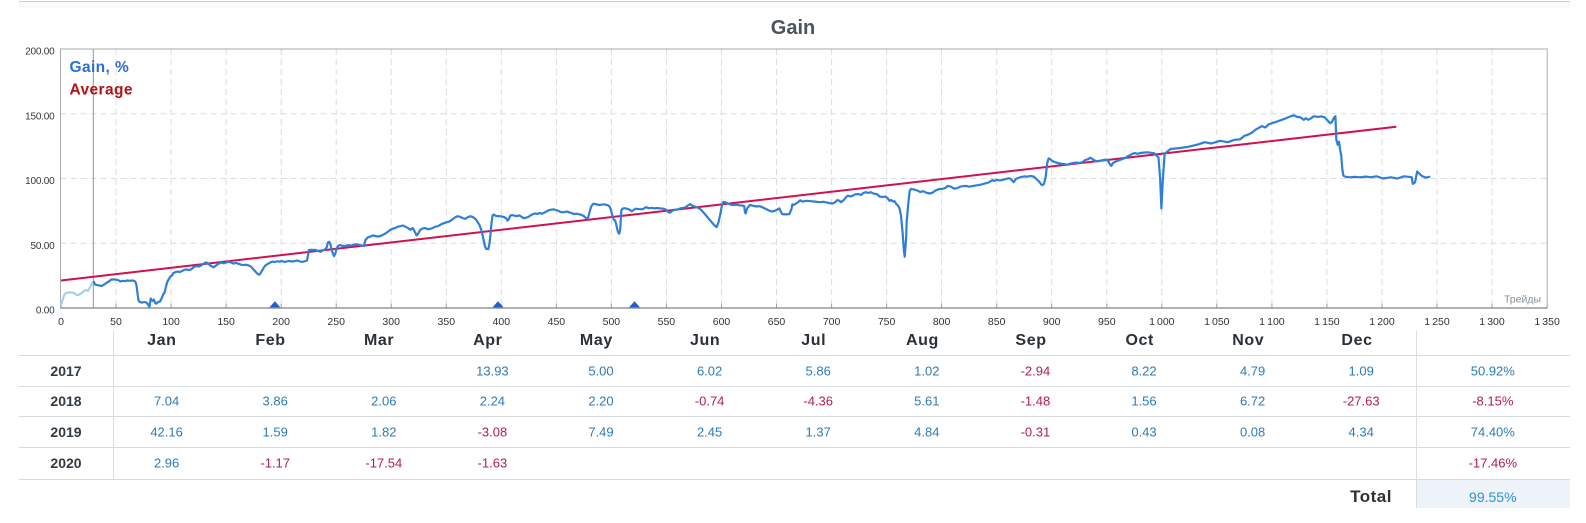 This screenshot has width=1586, height=523. What do you see at coordinates (45, 311) in the screenshot?
I see `svg-text: 0.00` at bounding box center [45, 311].